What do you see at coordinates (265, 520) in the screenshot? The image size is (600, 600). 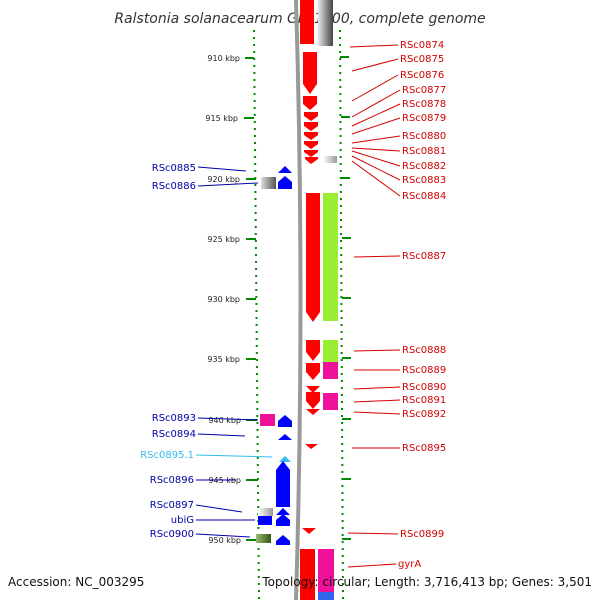 I see `block-ubig-blue` at bounding box center [265, 520].